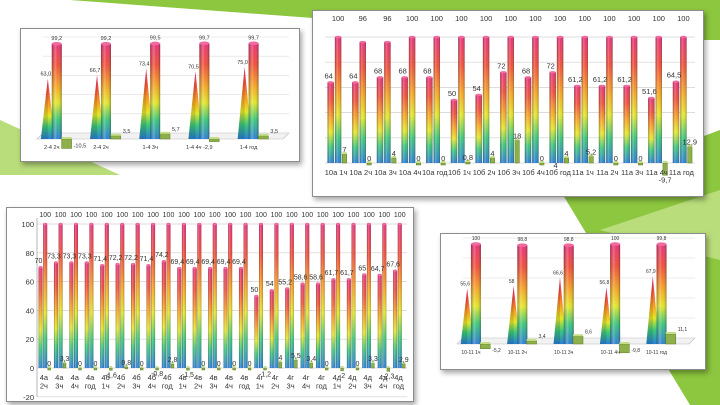 The height and width of the screenshot is (405, 720). I want to click on data-label: 11,1, so click(683, 330).